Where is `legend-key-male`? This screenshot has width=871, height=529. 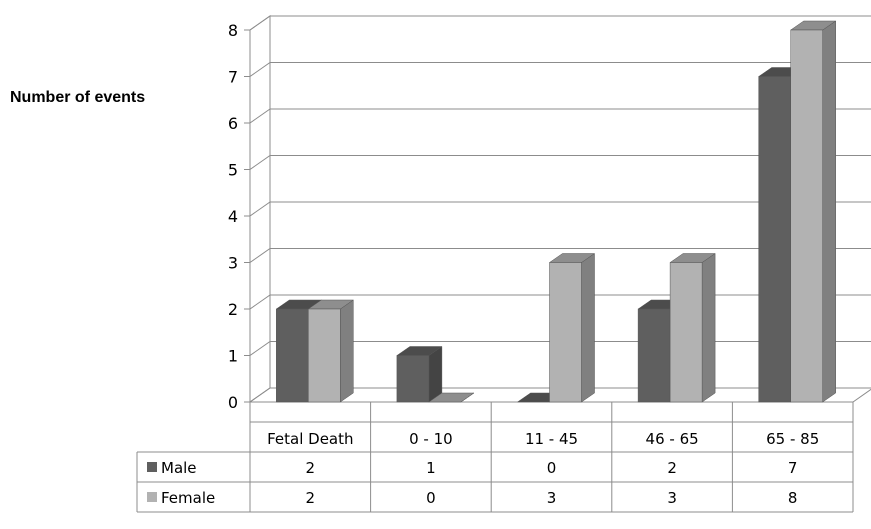
legend-key-male is located at coordinates (152, 467).